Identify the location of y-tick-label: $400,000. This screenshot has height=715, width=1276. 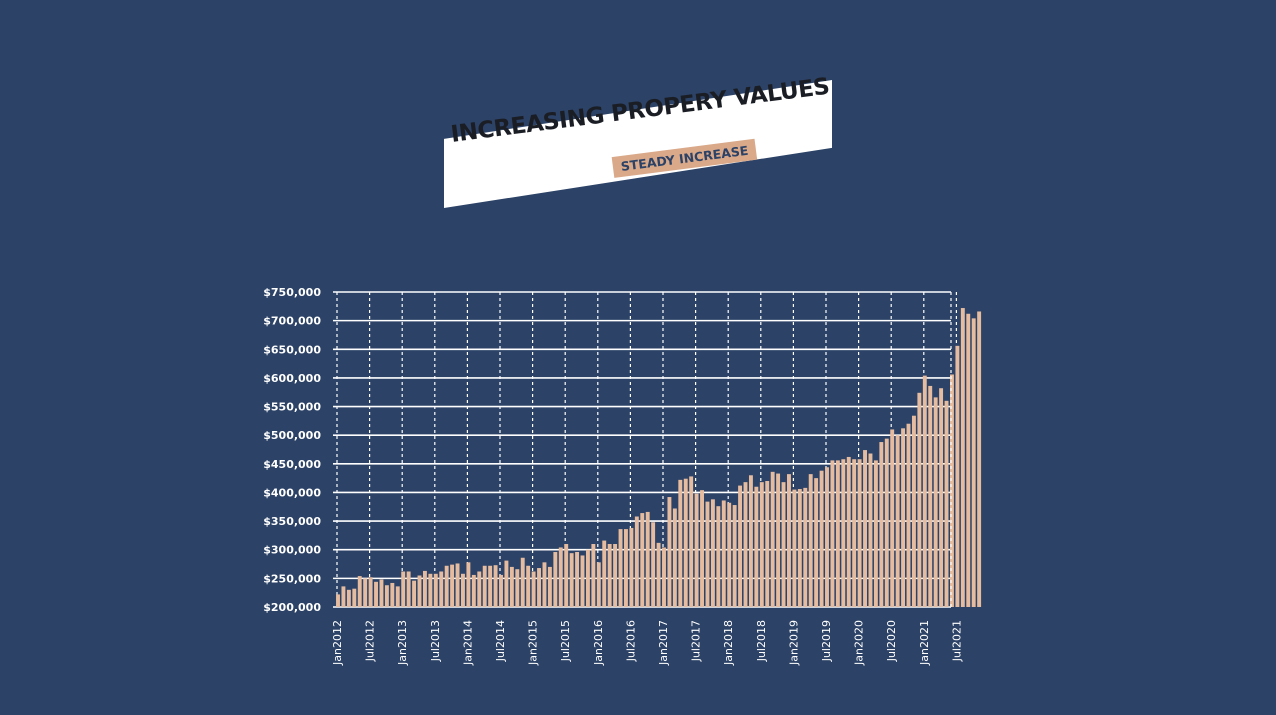
(292, 492).